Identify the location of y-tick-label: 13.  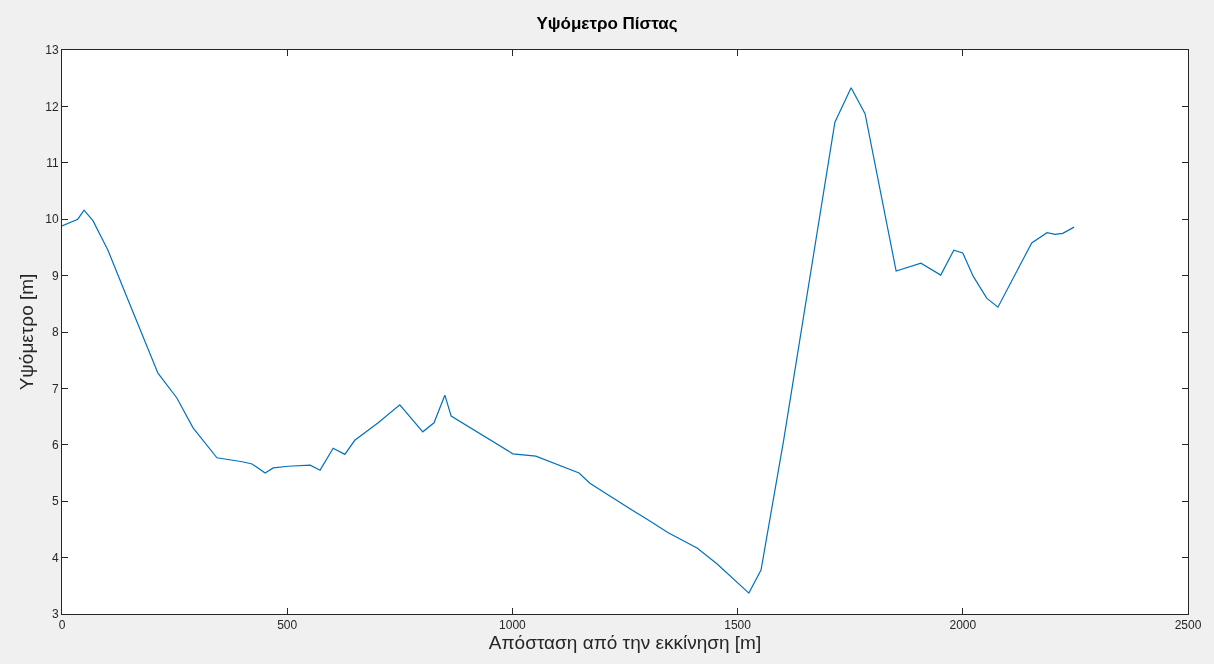
(52, 50).